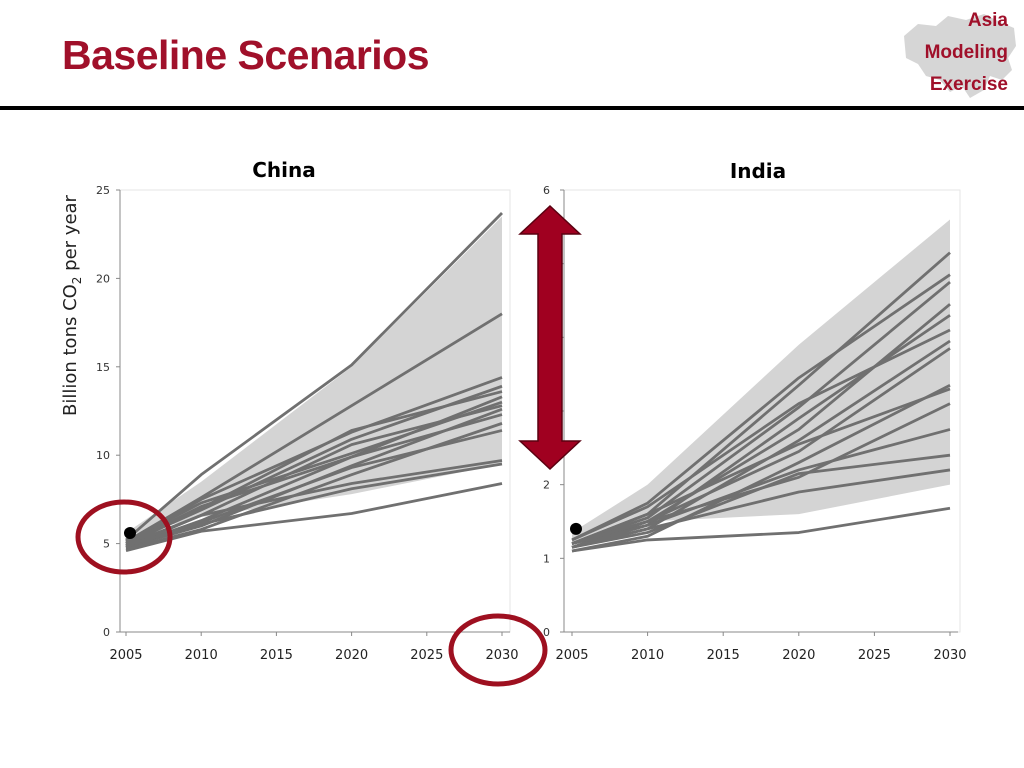 The image size is (1024, 768). I want to click on india-x-tick-label-2015: 2015, so click(723, 655).